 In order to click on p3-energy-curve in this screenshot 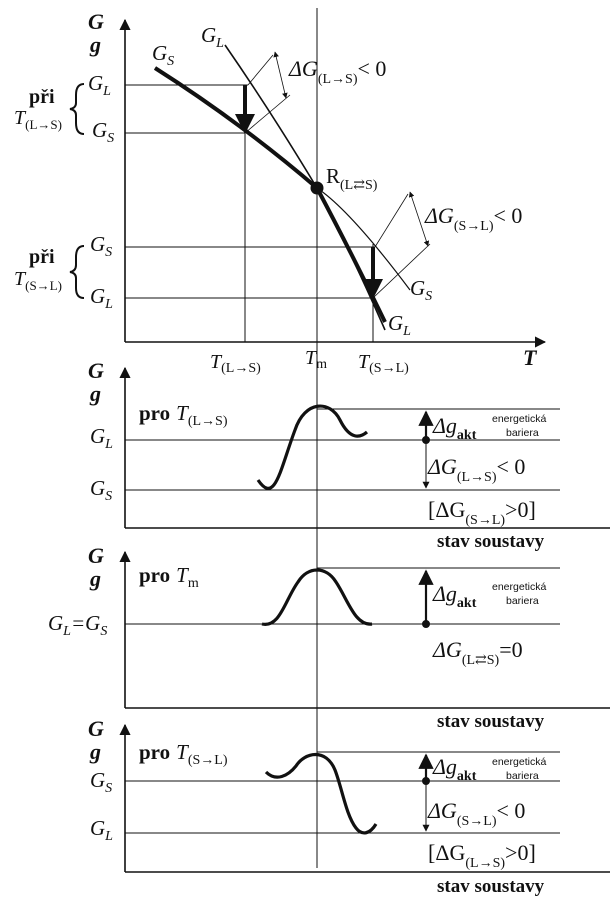, I will do `click(321, 793)`.